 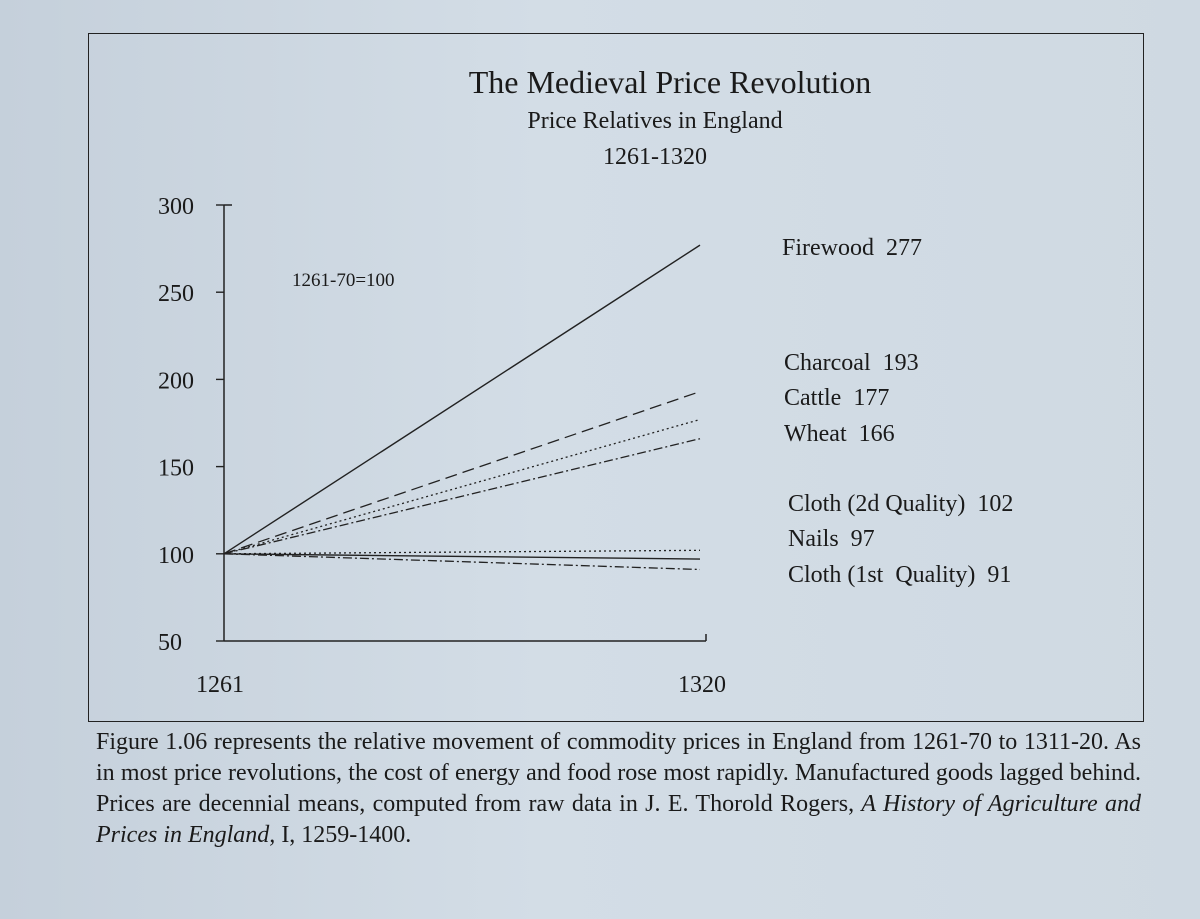 What do you see at coordinates (851, 363) in the screenshot?
I see `series-label-charcoal: Charcoal 193` at bounding box center [851, 363].